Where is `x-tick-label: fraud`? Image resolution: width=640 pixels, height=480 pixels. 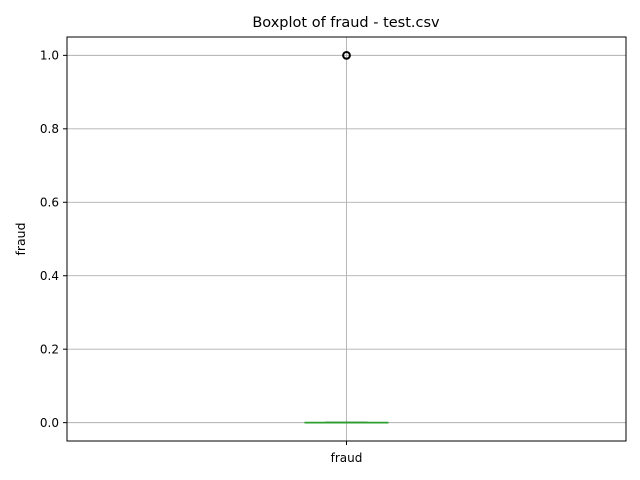 x-tick-label: fraud is located at coordinates (347, 458).